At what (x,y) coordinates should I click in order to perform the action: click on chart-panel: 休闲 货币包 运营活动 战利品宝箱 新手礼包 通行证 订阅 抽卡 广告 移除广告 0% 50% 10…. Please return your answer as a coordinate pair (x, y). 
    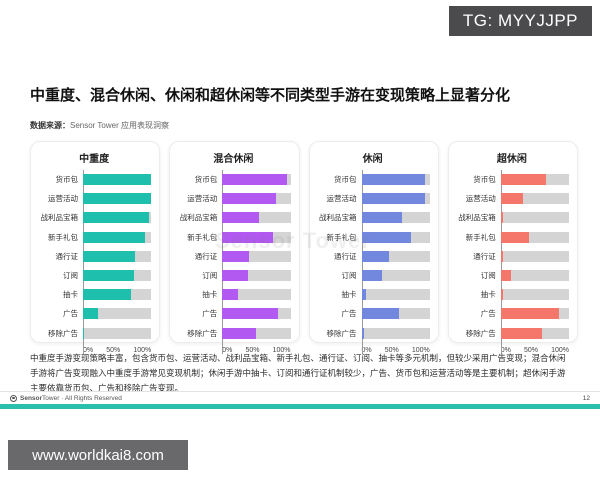
    Looking at the image, I should click on (373, 247).